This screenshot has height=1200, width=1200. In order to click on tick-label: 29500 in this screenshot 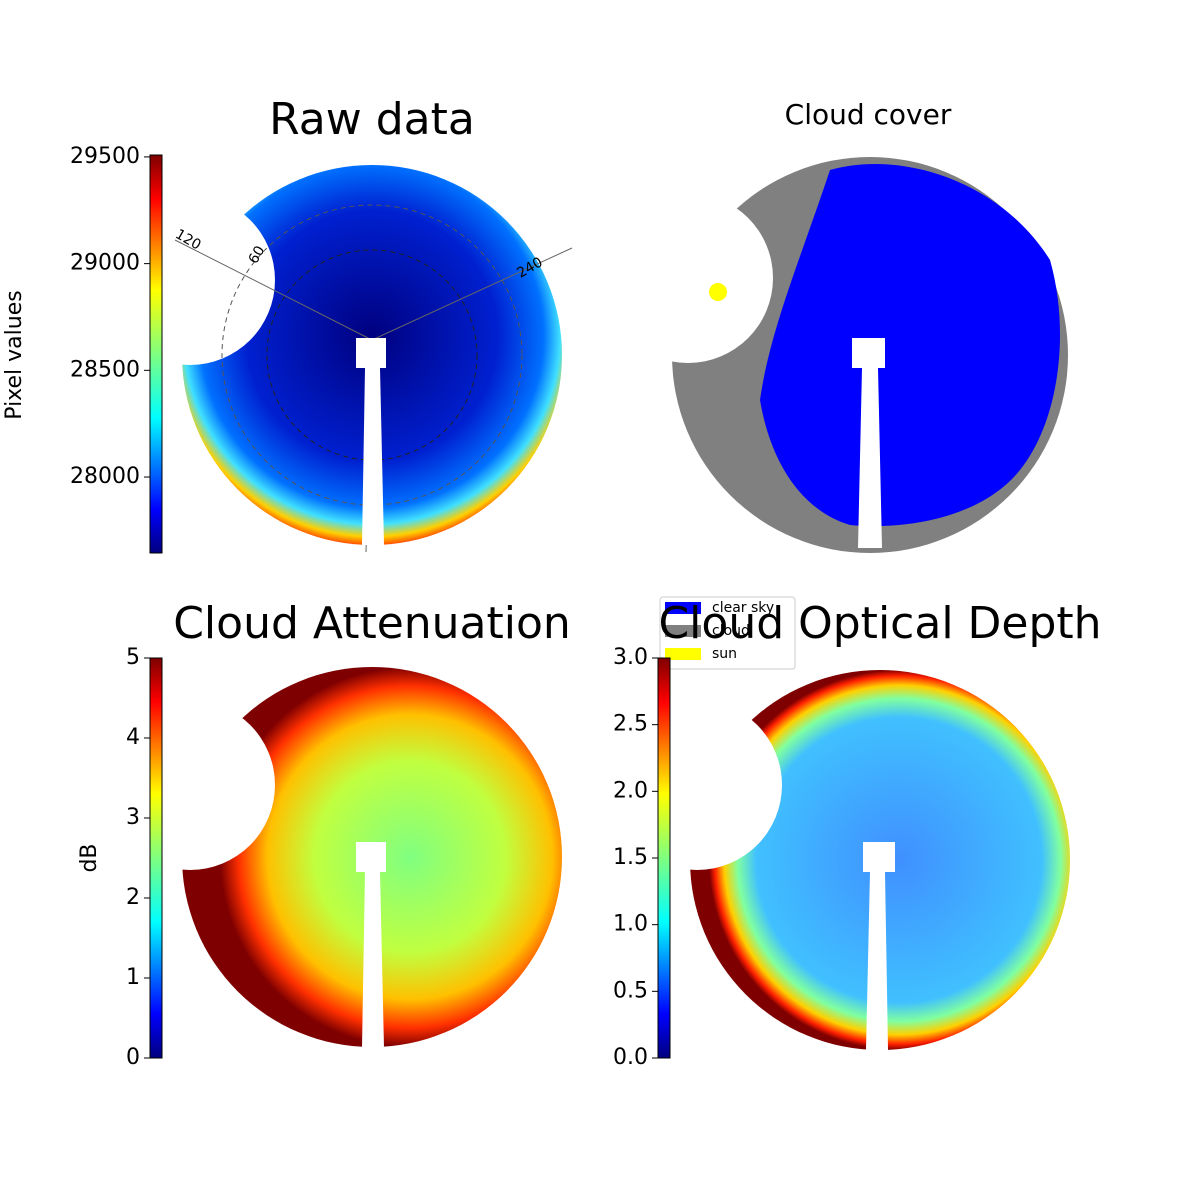, I will do `click(105, 156)`.